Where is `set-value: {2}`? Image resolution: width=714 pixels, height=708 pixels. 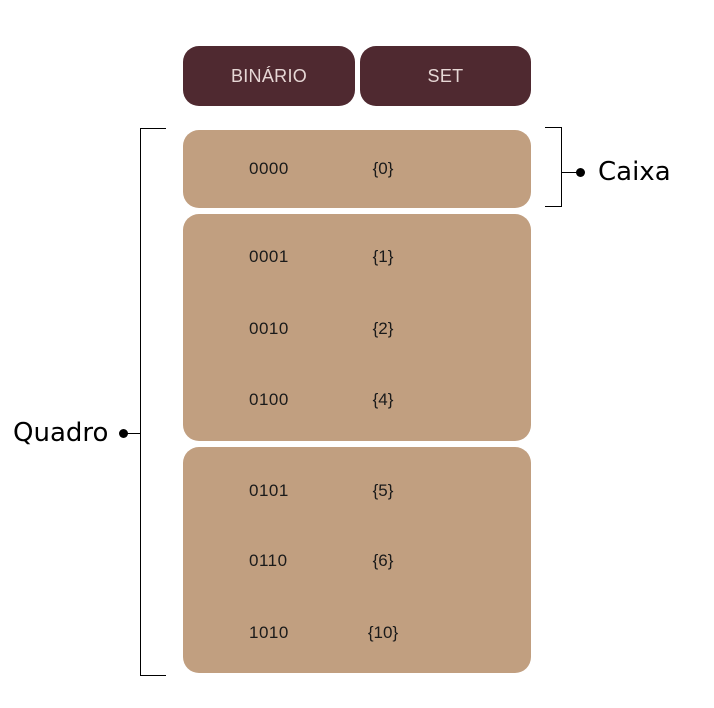 set-value: {2} is located at coordinates (383, 328).